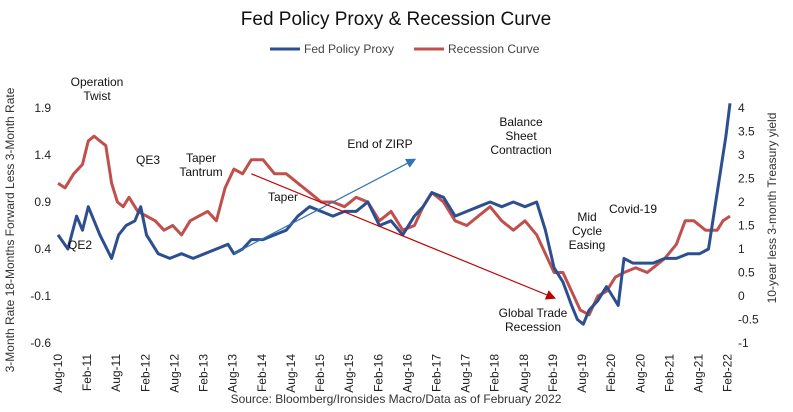 This screenshot has height=412, width=793. Describe the element at coordinates (533, 320) in the screenshot. I see `annotation-global-trade-recession: Global Trade Recession` at that location.